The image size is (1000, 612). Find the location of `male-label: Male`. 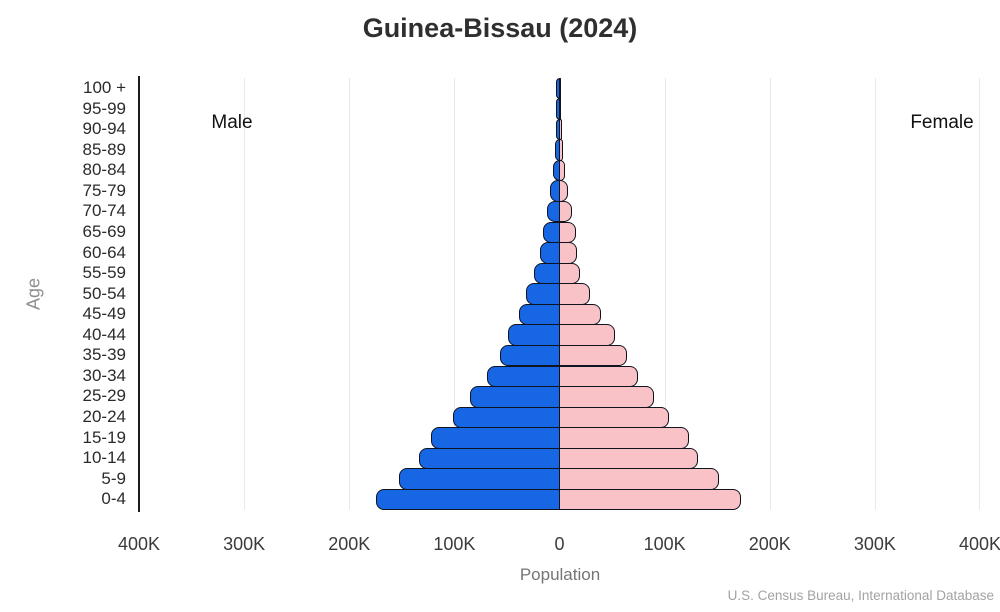

male-label: Male is located at coordinates (232, 122).